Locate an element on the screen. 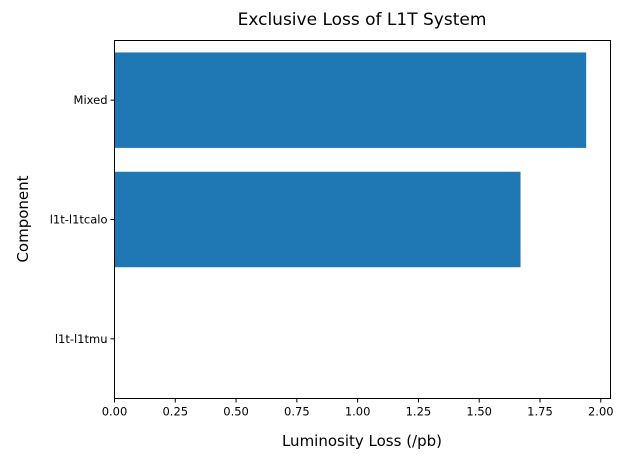  chart-title: Exclusive Loss of L1T System is located at coordinates (362, 20).